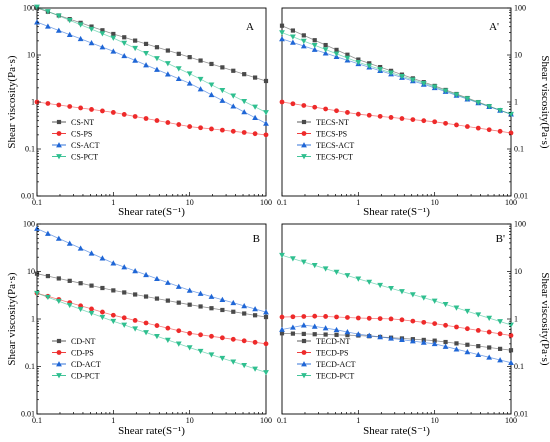 The height and width of the screenshot is (442, 550). I want to click on panel-a-y-ticks: 0.01 0.1 1 10 100, so click(28, 102).